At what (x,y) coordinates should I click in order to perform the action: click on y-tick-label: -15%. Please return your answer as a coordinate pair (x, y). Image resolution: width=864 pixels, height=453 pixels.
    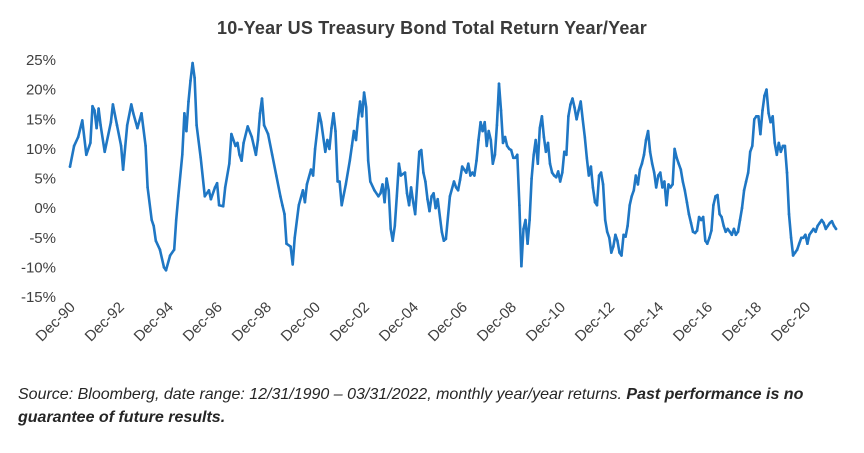
    Looking at the image, I should click on (38, 297).